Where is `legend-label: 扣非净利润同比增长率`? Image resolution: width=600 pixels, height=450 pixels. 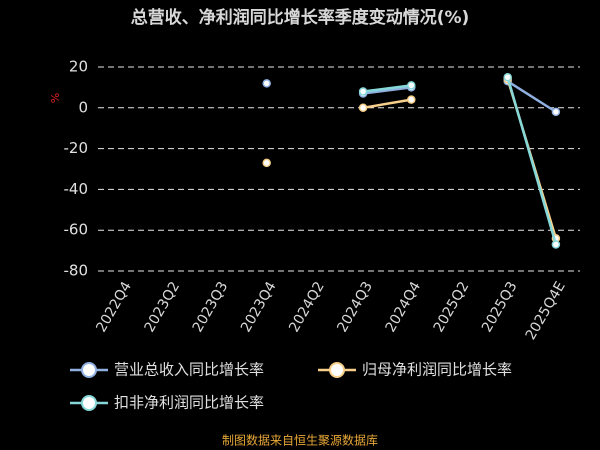 legend-label: 扣非净利润同比增长率 is located at coordinates (189, 403).